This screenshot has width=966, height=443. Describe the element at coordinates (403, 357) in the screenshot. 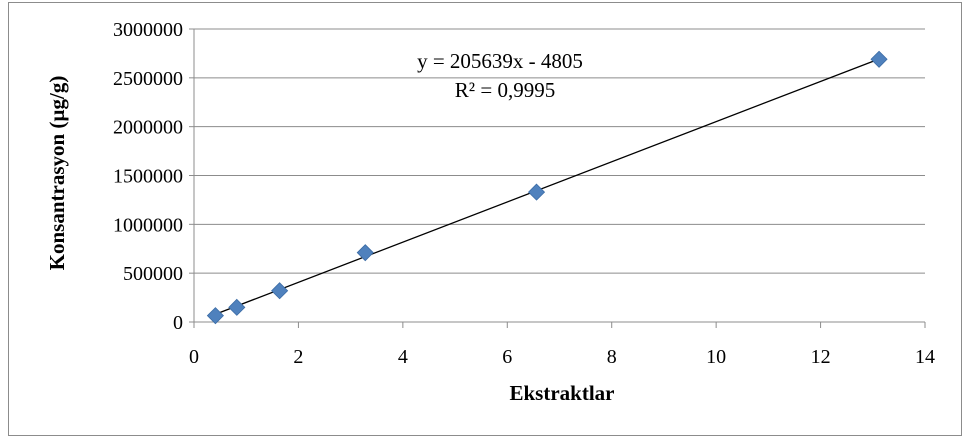

I see `x-tick-label: 4` at that location.